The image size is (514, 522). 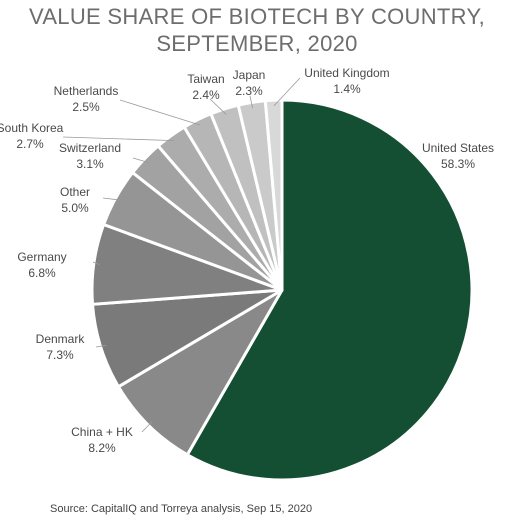 I want to click on slice-value-taiwan: 2.4%, so click(x=206, y=95).